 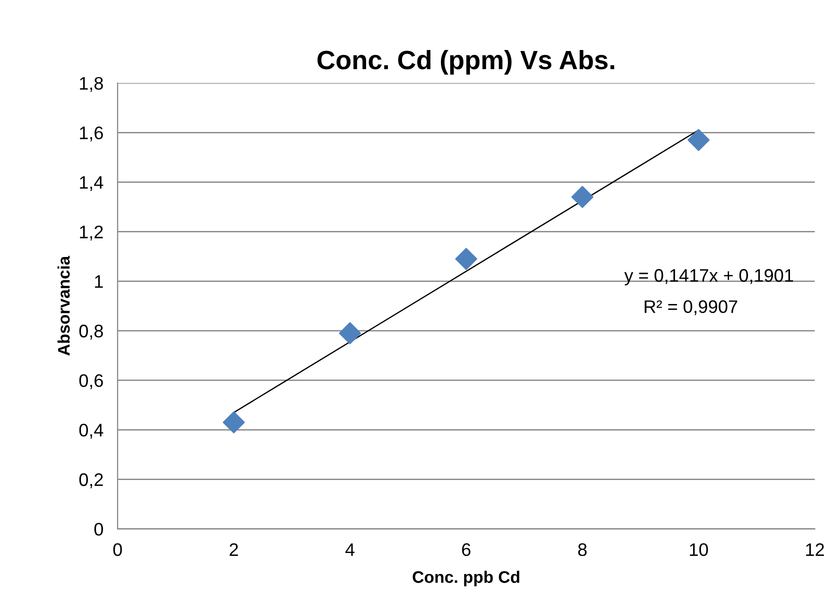 I want to click on x-tick-label: 4, so click(x=349, y=549).